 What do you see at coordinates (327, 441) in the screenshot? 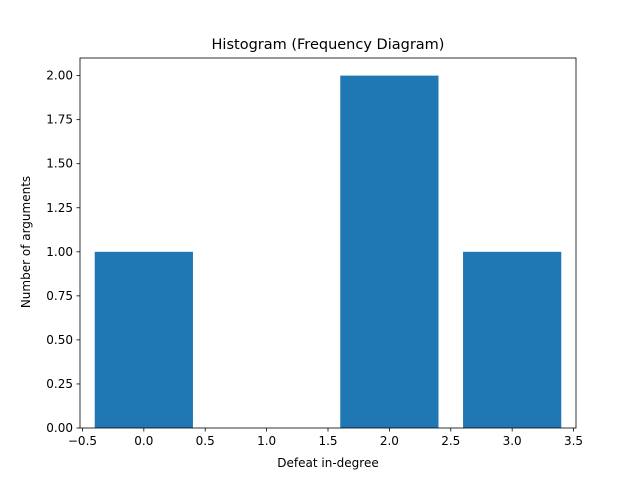
I see `x-tick-label: 1.5` at bounding box center [327, 441].